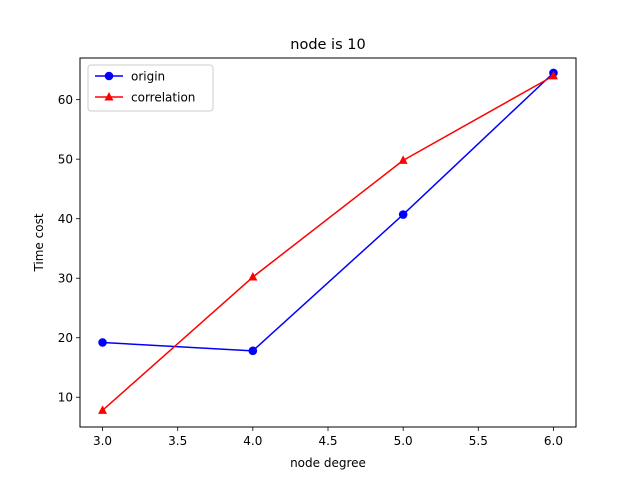 This screenshot has width=640, height=480. I want to click on x-tick-label: 3.0, so click(102, 441).